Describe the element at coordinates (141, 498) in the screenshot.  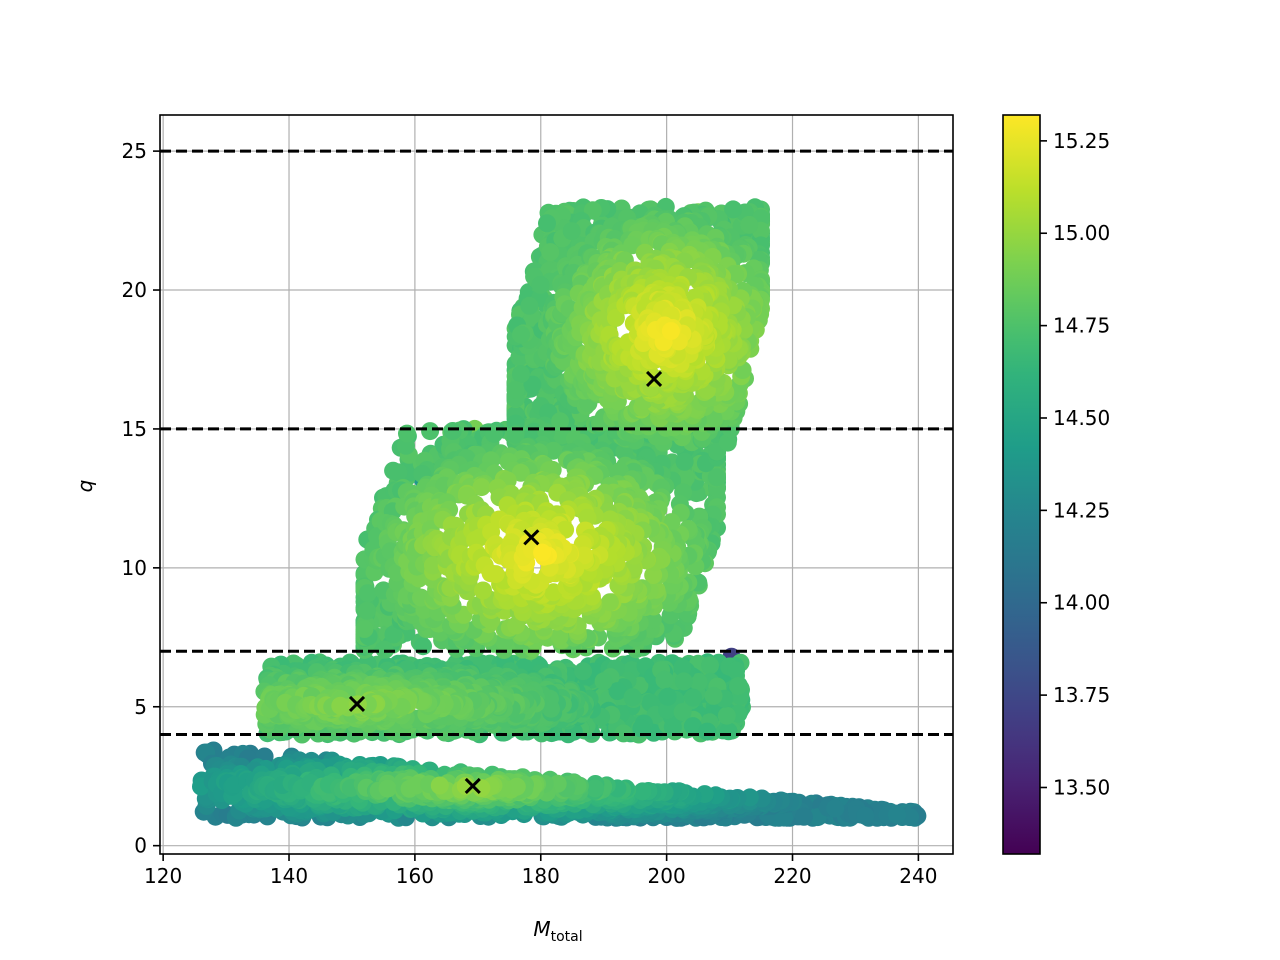
I see `y-axis: 0 5 10 15 20 25` at that location.